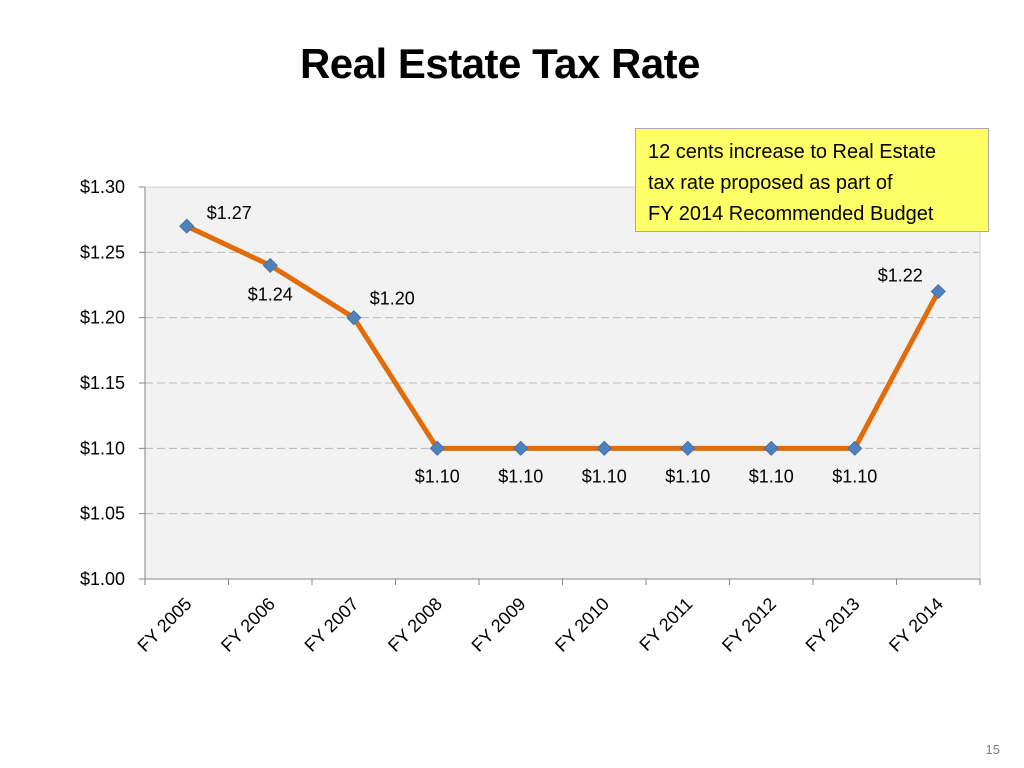 The image size is (1024, 768). What do you see at coordinates (665, 624) in the screenshot?
I see `x-tick-label: FY 2011` at bounding box center [665, 624].